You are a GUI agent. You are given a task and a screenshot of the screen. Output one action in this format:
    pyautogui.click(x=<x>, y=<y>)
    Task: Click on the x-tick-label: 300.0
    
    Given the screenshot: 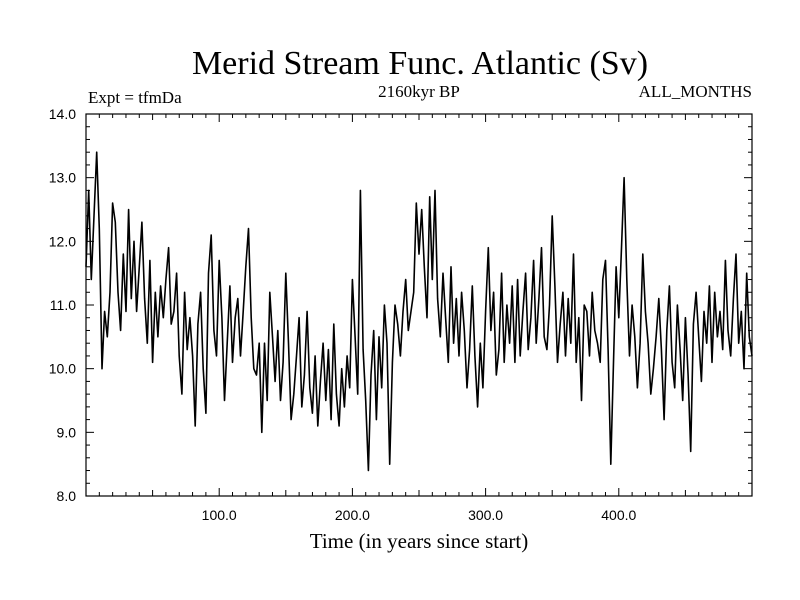 What is the action you would take?
    pyautogui.click(x=485, y=515)
    